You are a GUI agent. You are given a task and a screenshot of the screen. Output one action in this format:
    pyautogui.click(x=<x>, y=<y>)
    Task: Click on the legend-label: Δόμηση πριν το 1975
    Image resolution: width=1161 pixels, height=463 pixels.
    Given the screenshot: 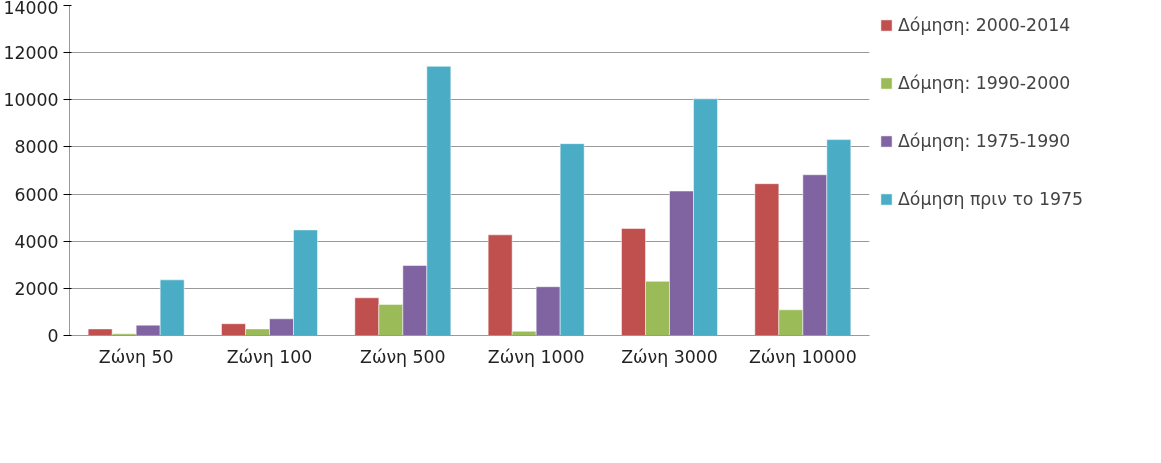 What is the action you would take?
    pyautogui.click(x=991, y=199)
    